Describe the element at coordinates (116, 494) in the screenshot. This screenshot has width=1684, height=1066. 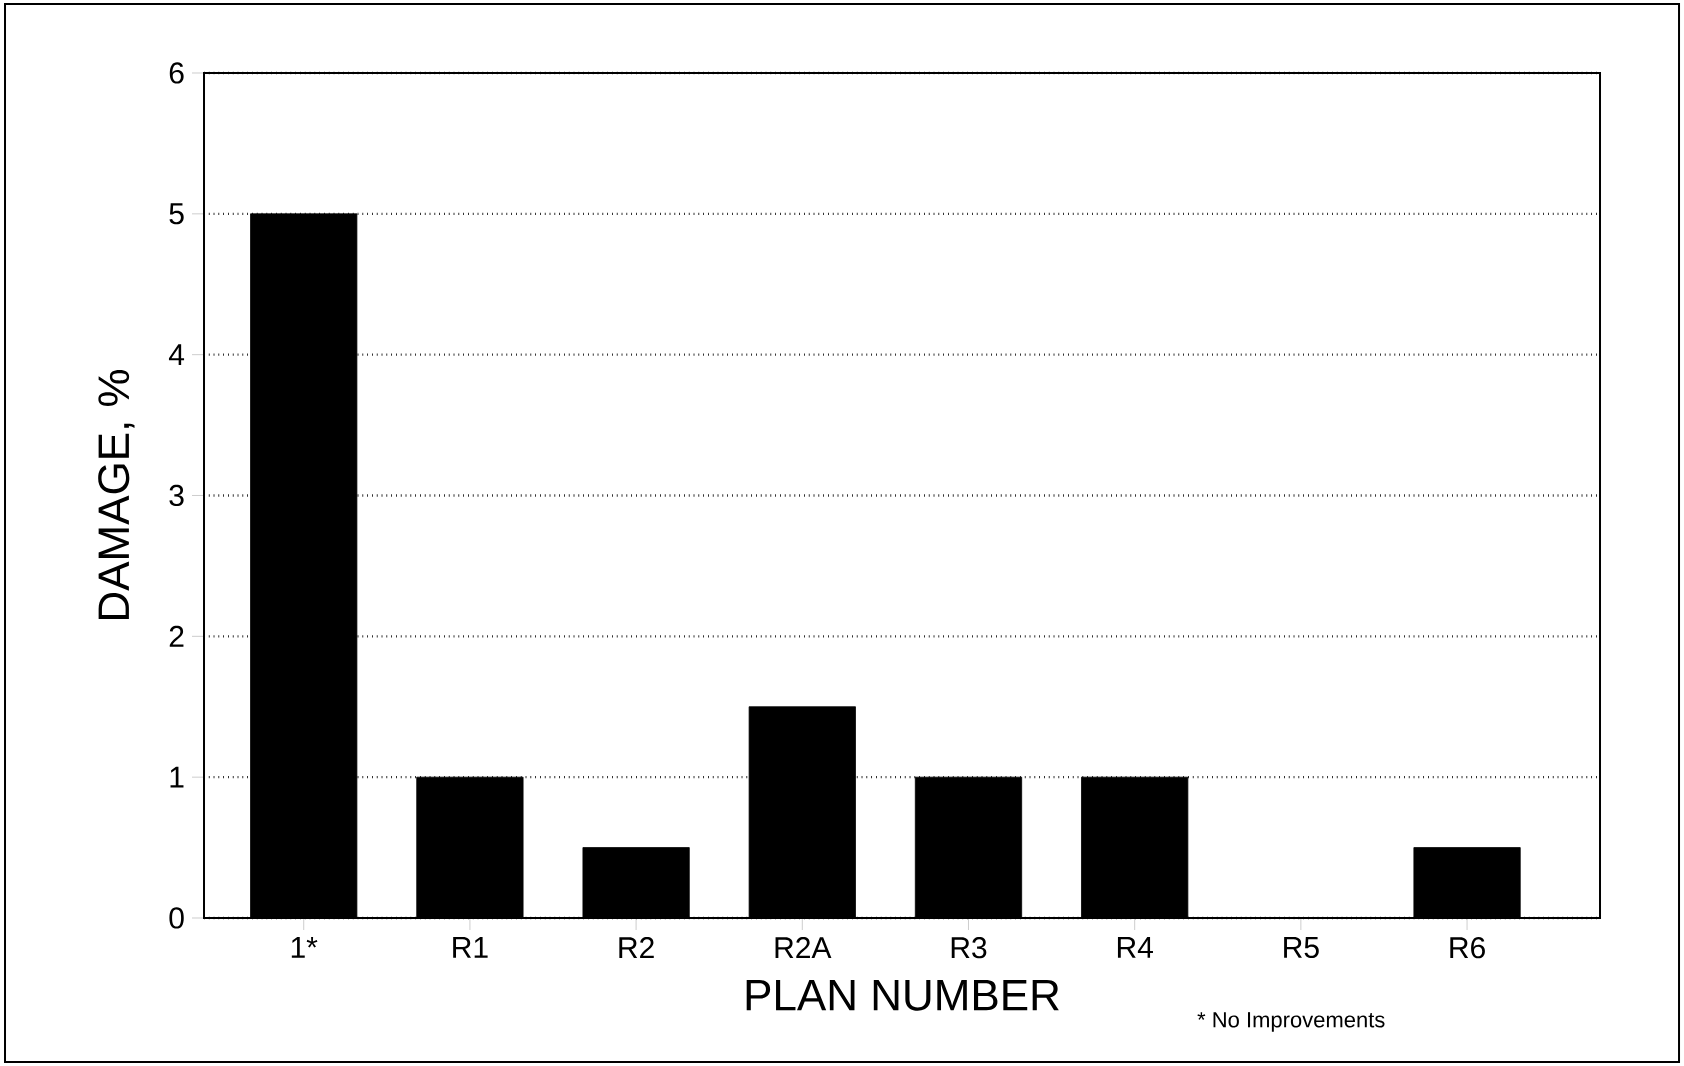
I see `y-axis-title: DAMAGE, %` at that location.